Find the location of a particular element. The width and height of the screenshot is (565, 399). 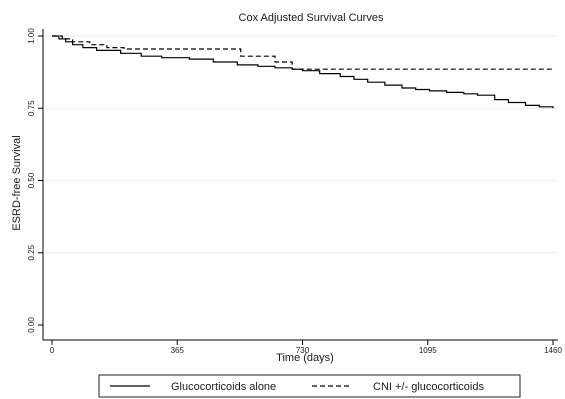

y-tick-label-0: 0.00 is located at coordinates (31, 325).